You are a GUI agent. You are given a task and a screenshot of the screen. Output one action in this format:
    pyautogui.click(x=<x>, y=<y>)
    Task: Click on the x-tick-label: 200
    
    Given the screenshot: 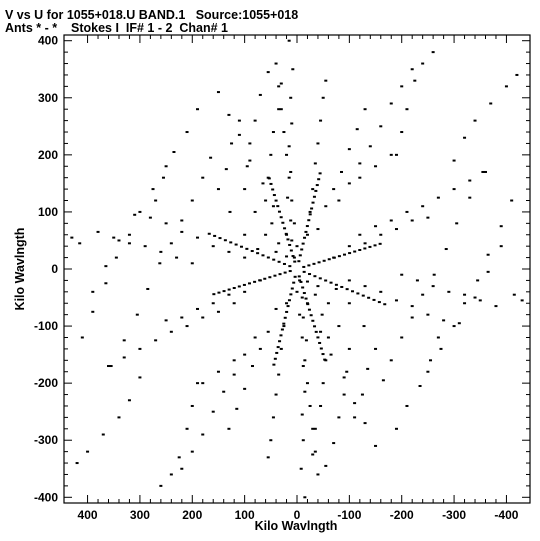 What is the action you would take?
    pyautogui.click(x=192, y=515)
    